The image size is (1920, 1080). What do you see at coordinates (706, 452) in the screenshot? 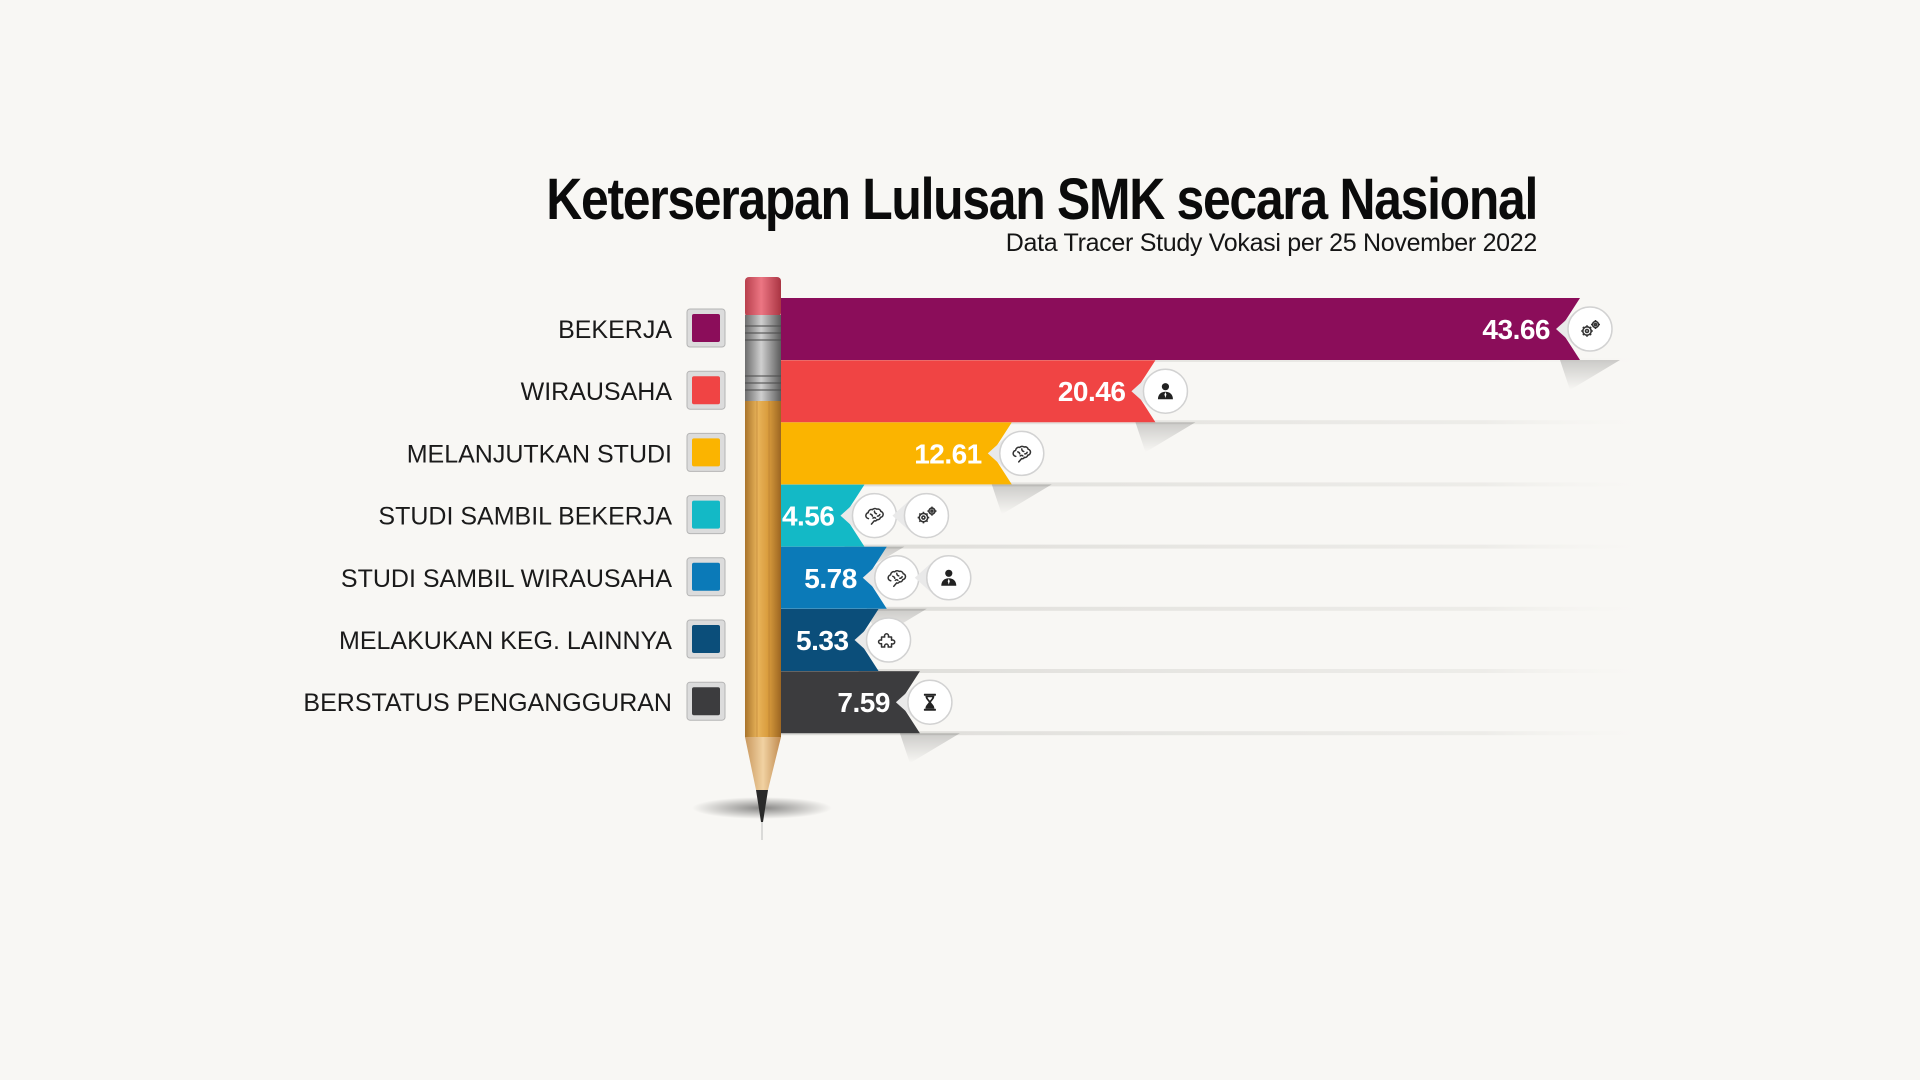
I see `legend-swatch-melanjutkan-studi` at bounding box center [706, 452].